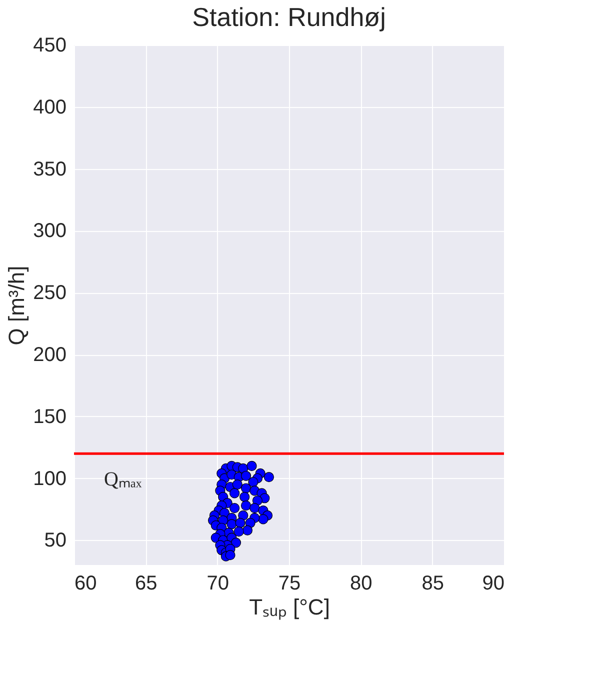  I want to click on ref-line-label: Qₘₐₓ, so click(123, 479).